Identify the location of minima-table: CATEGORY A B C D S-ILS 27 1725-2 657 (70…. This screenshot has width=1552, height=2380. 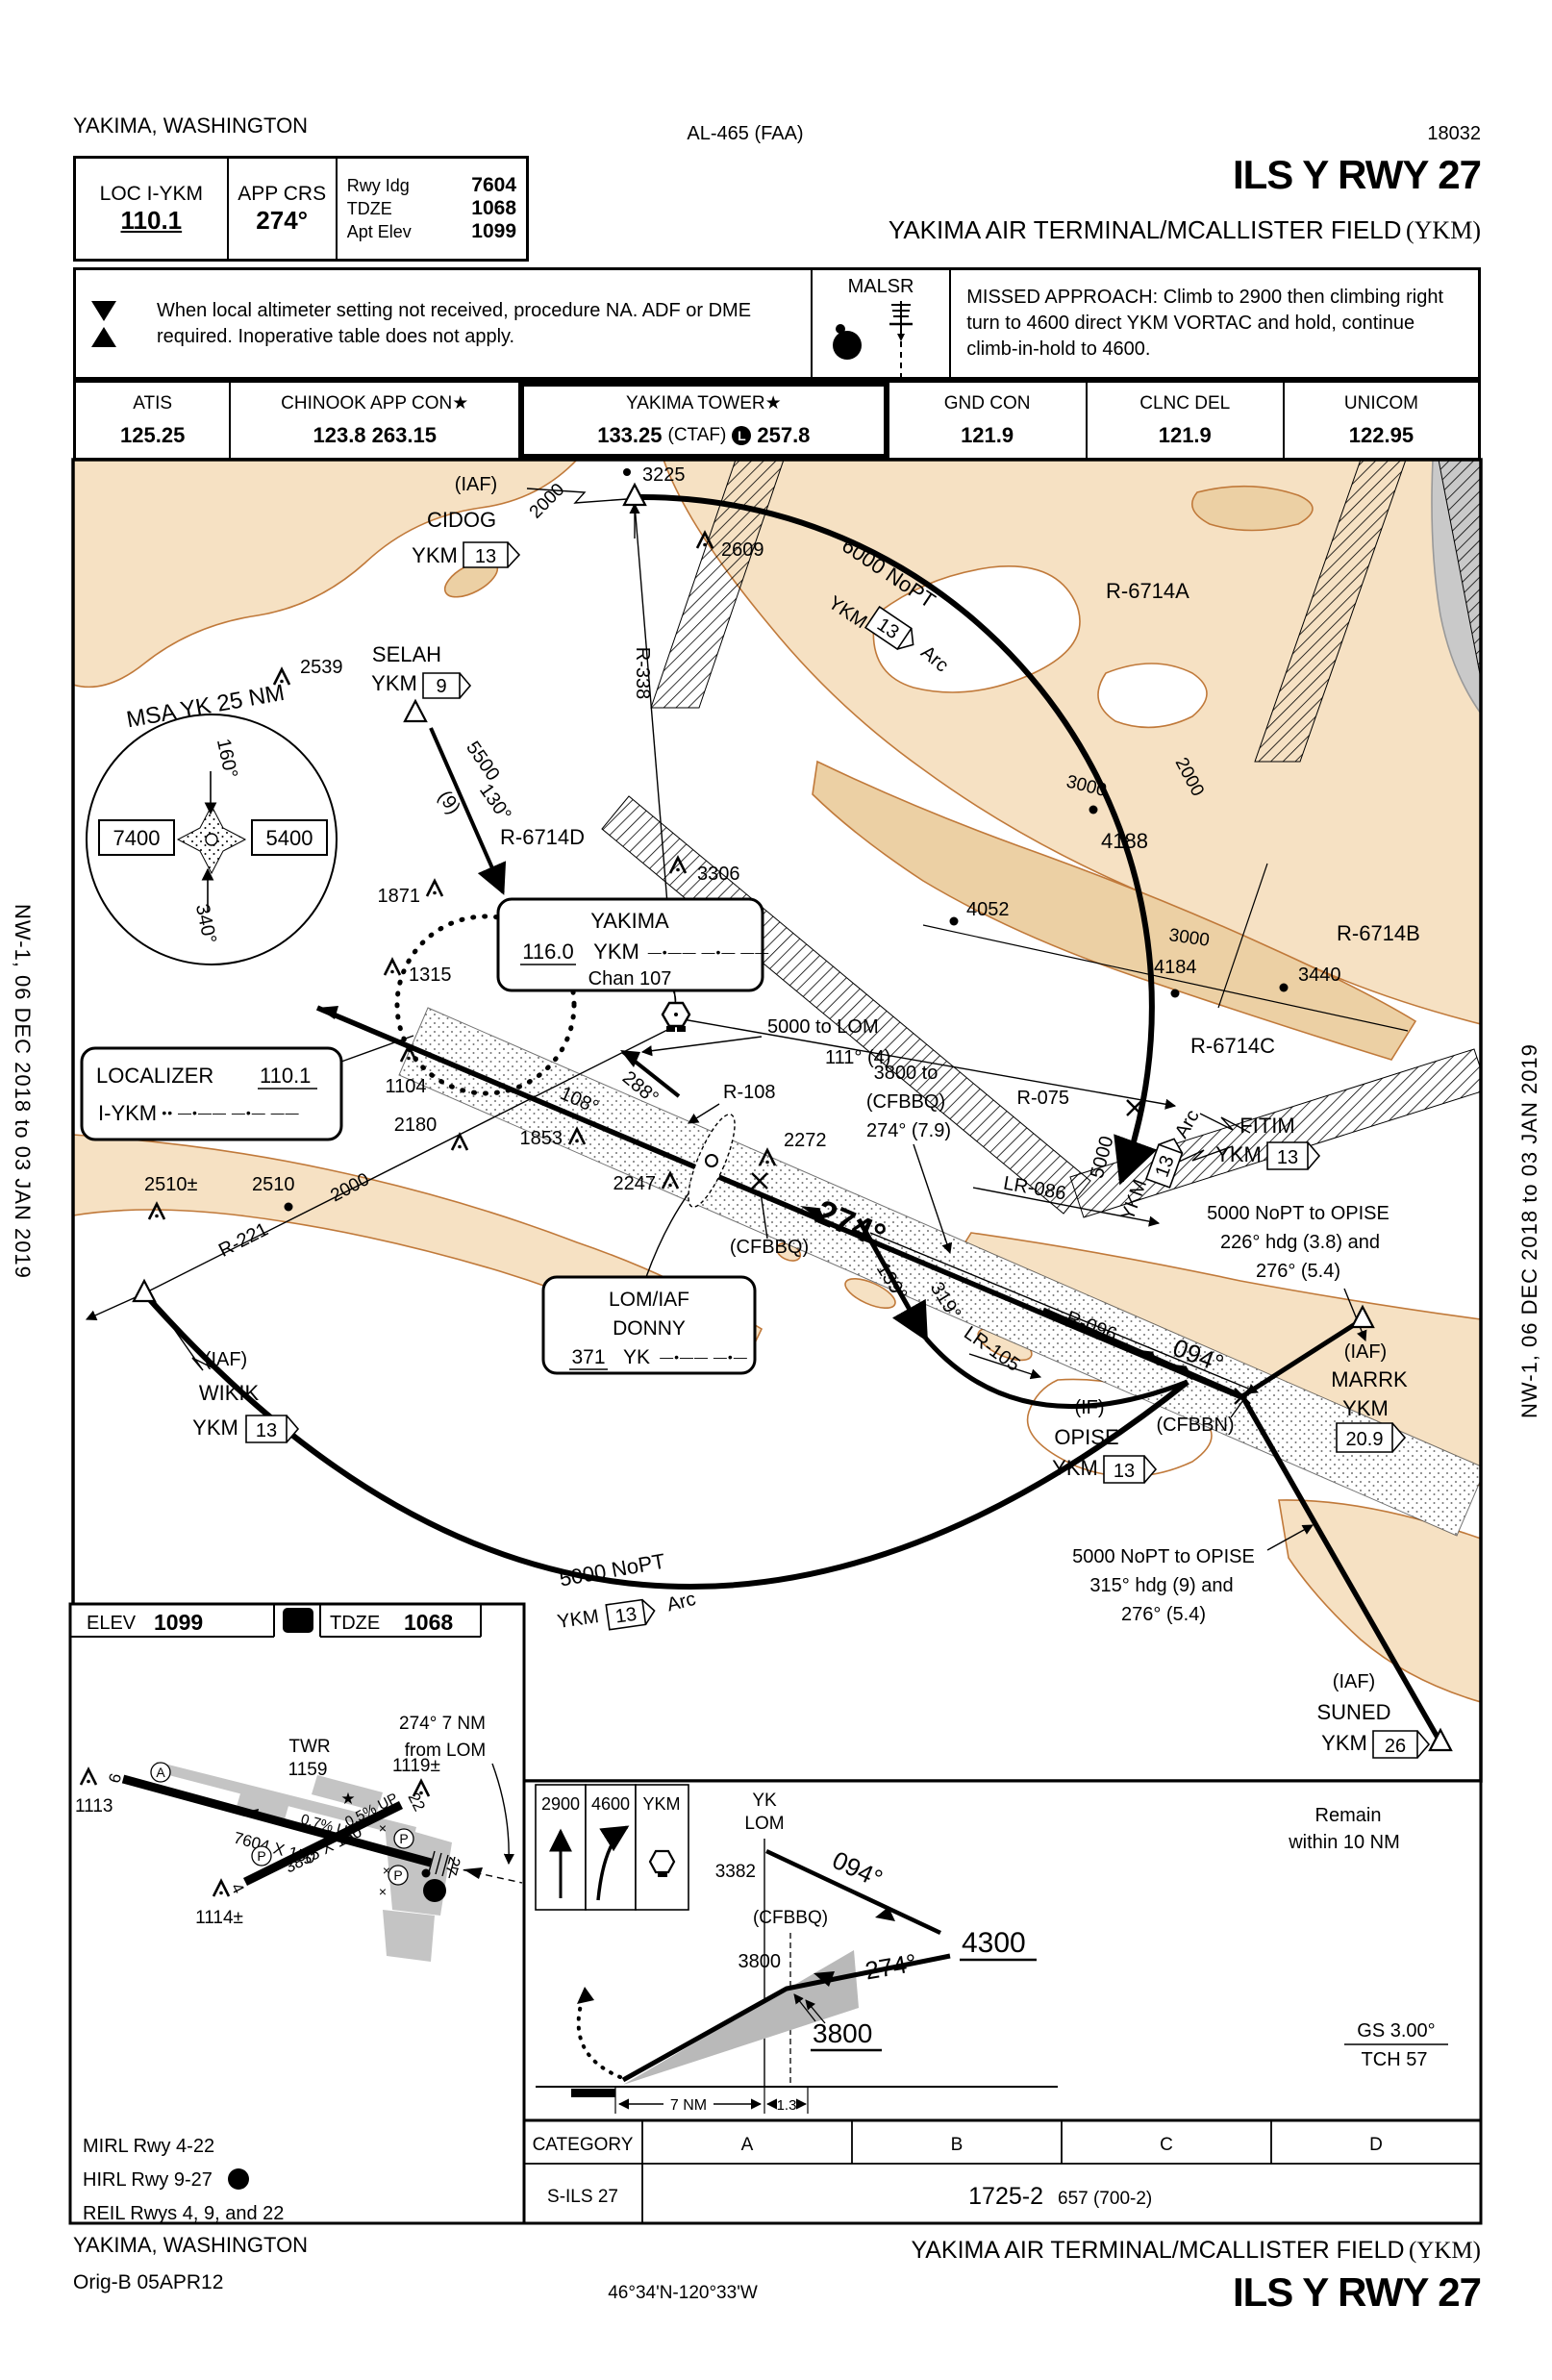
(1002, 2171).